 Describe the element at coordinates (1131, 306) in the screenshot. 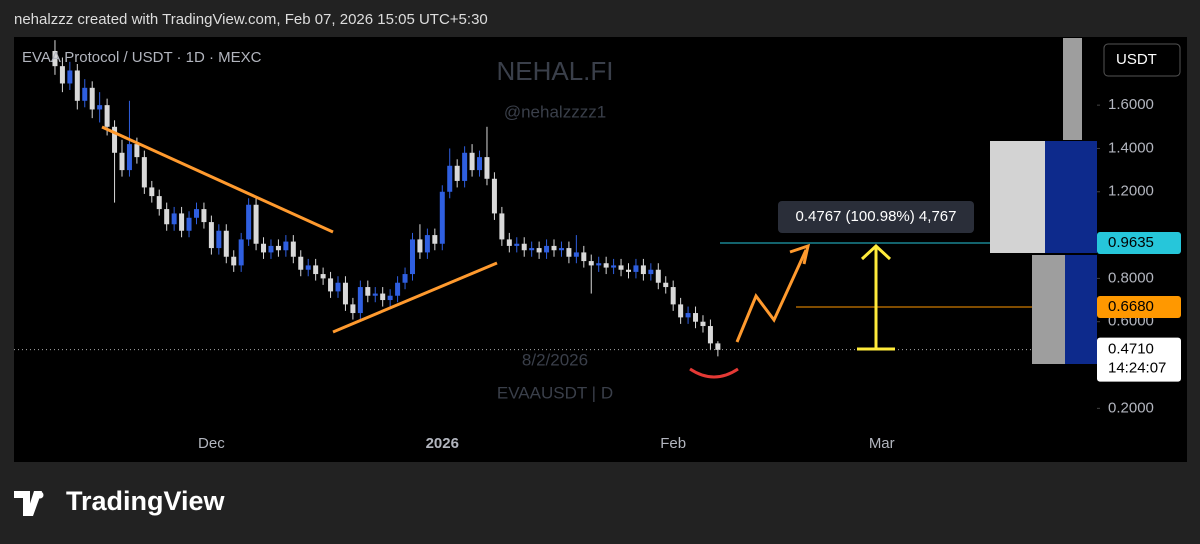

I see `price-level-label: 0.6680` at that location.